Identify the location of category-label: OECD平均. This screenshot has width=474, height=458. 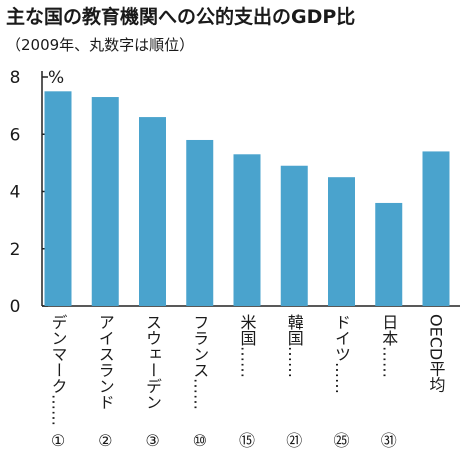
(436, 353).